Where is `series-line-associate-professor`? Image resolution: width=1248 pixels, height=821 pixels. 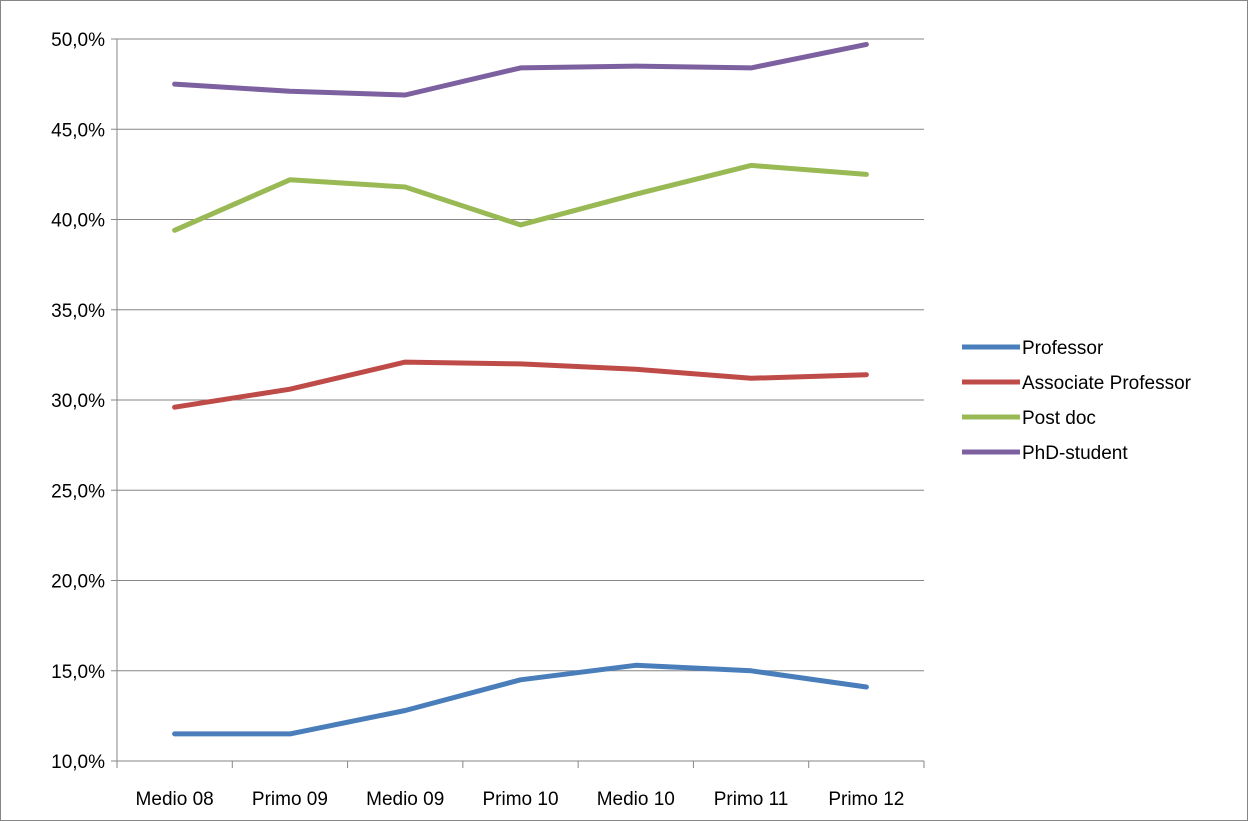 series-line-associate-professor is located at coordinates (520, 384).